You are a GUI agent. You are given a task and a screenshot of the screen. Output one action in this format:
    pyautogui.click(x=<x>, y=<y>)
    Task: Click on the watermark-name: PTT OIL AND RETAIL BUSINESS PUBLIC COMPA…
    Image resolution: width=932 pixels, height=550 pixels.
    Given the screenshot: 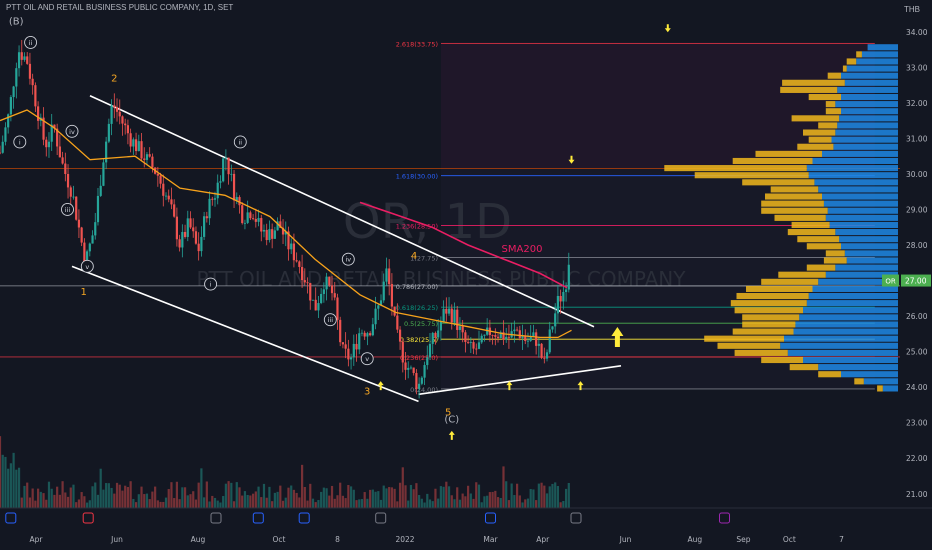 What is the action you would take?
    pyautogui.click(x=441, y=279)
    